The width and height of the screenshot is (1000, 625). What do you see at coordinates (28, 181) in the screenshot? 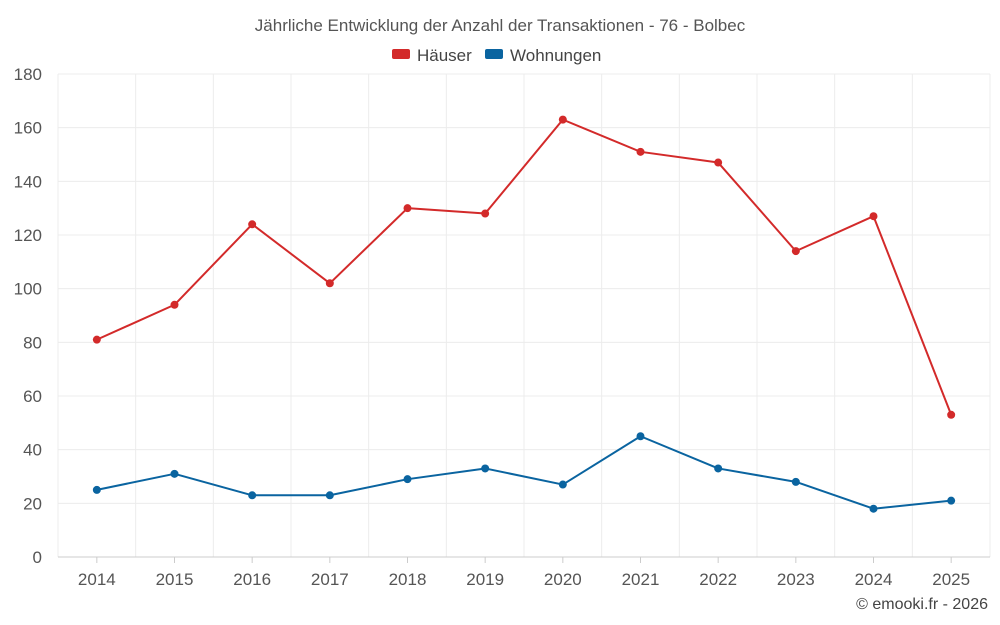
I see `y-tick-label: 140` at bounding box center [28, 181].